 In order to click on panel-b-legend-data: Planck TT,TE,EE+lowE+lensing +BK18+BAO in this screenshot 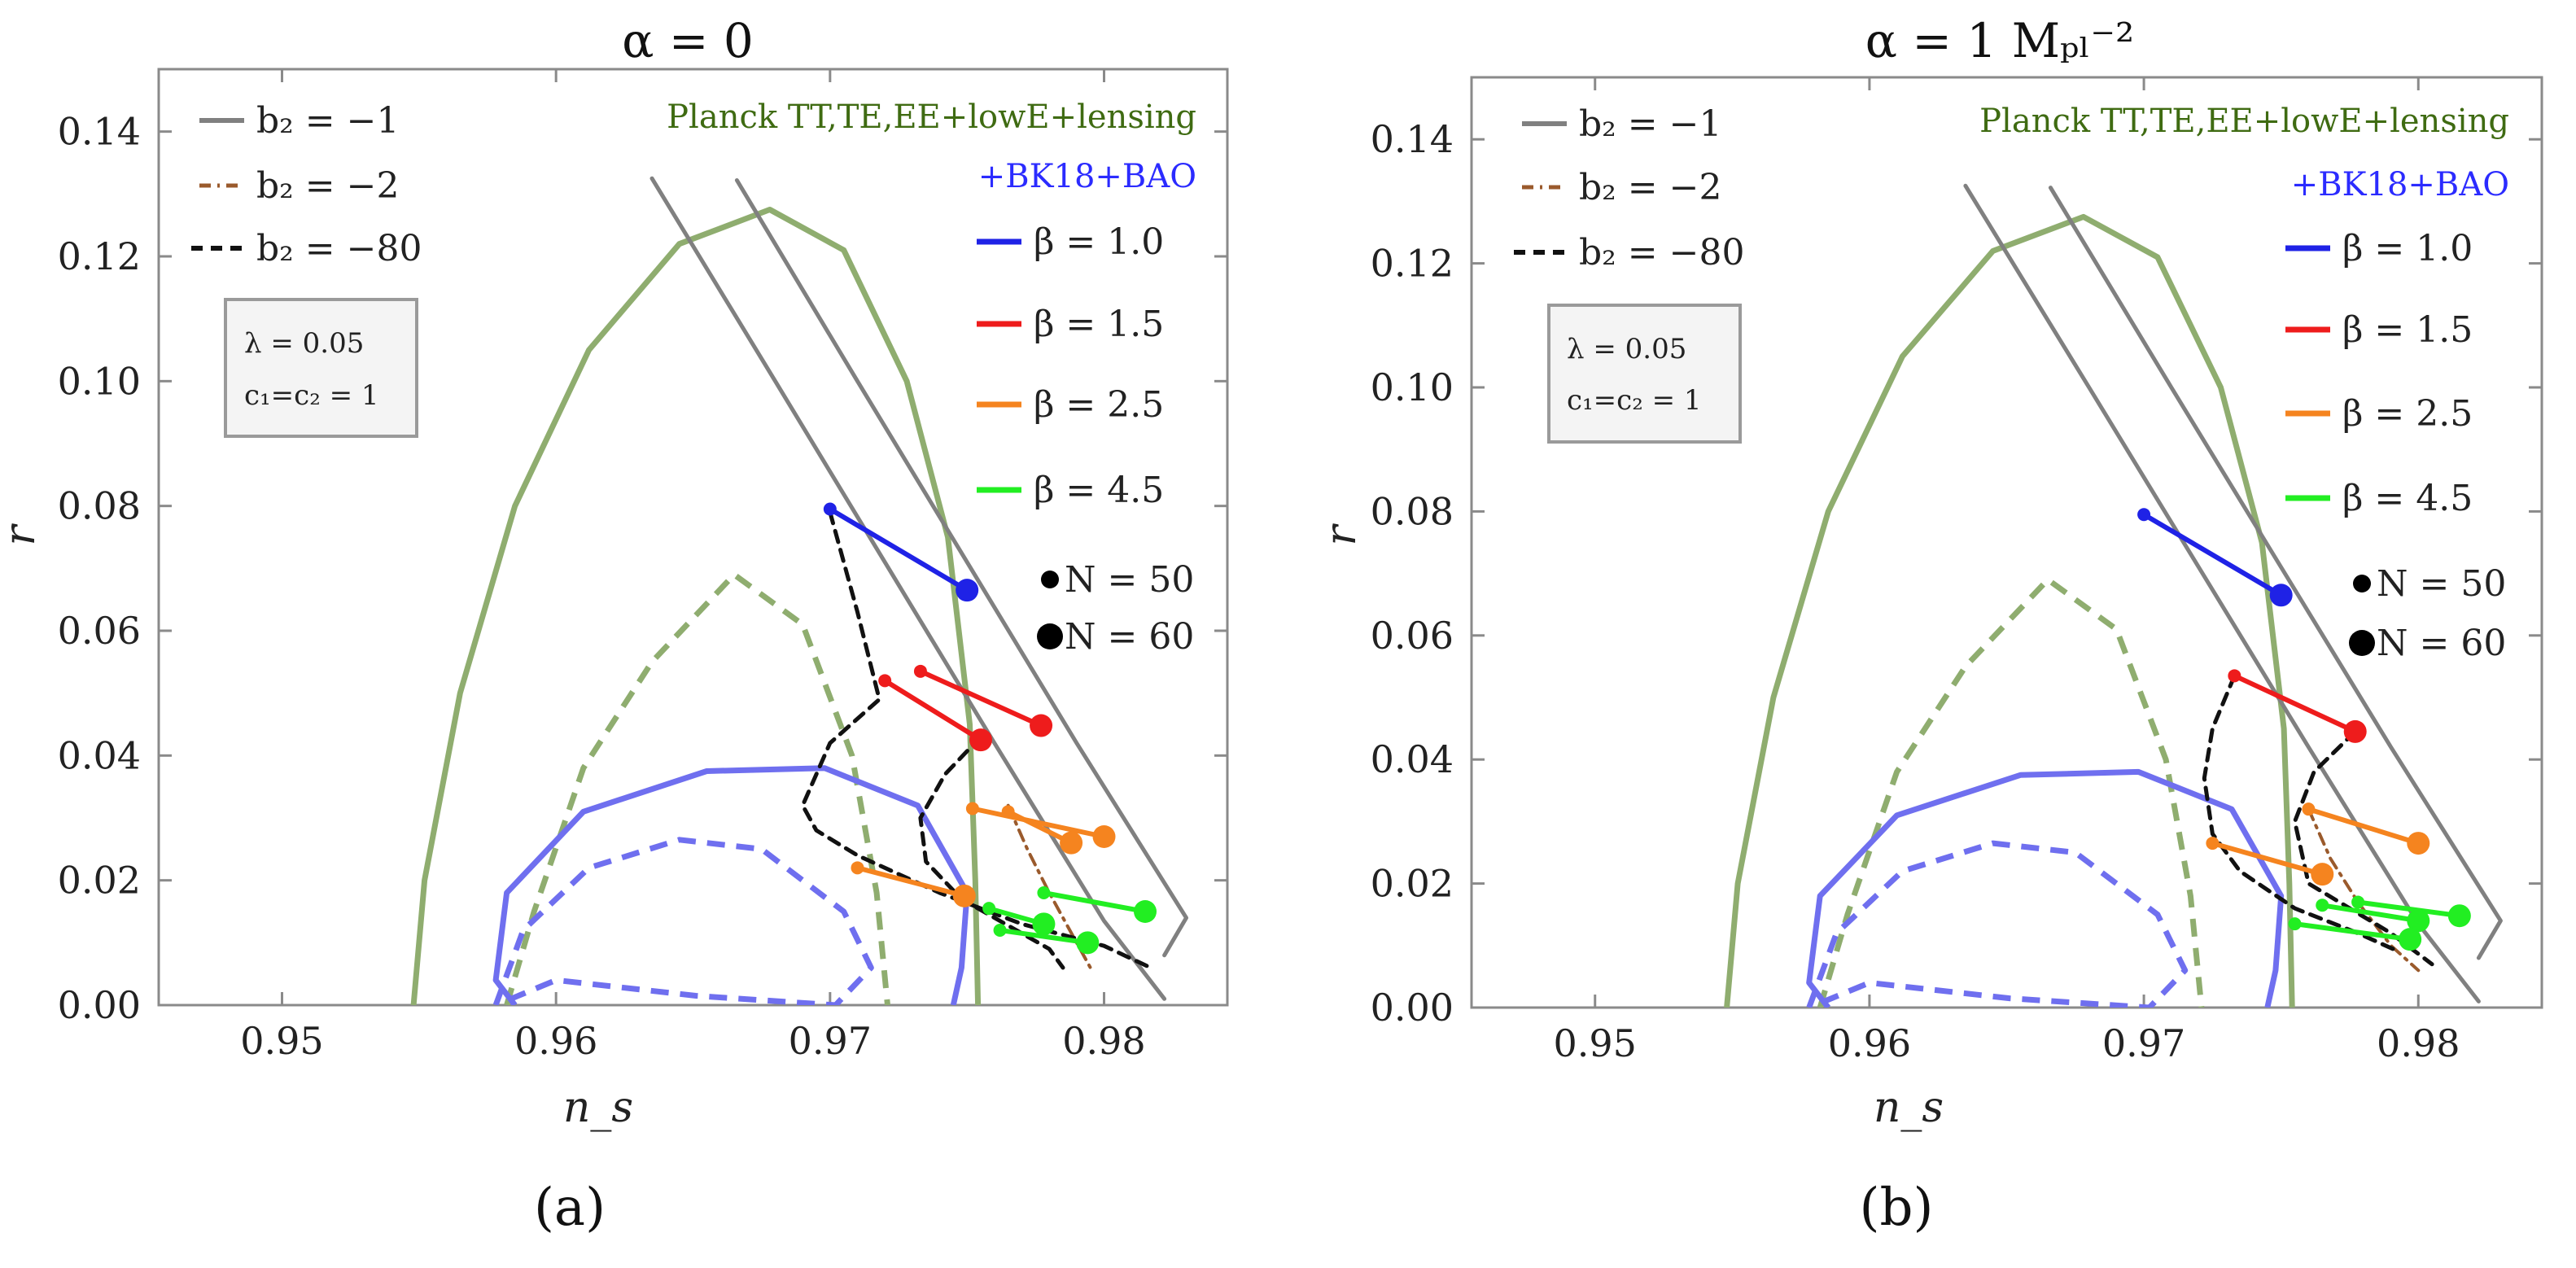, I will do `click(2244, 153)`.